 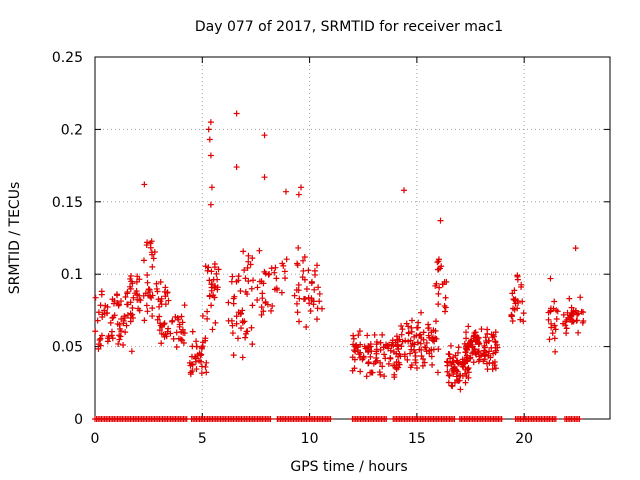 I want to click on y-axis-label: SRMTID / TECUs, so click(x=15, y=238).